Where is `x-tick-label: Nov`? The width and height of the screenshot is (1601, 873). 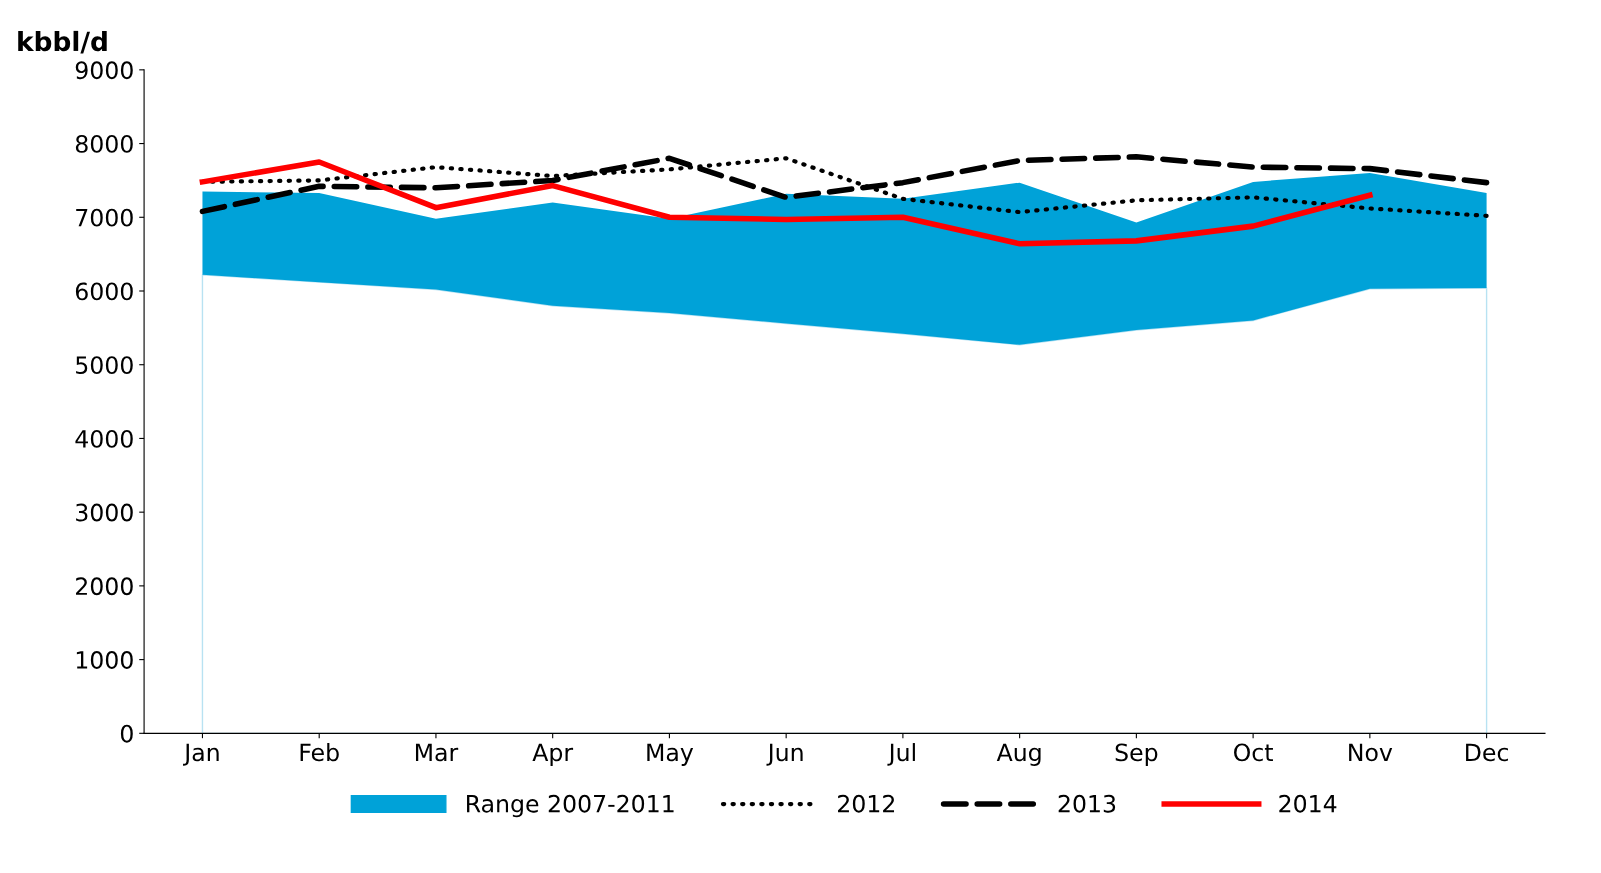
x-tick-label: Nov is located at coordinates (1371, 752).